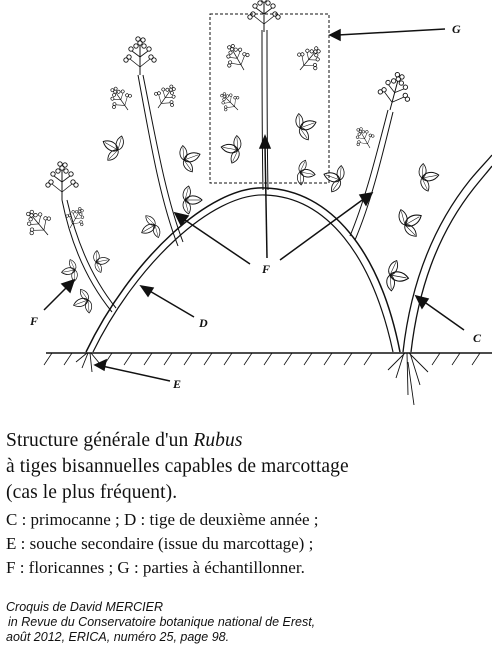 The width and height of the screenshot is (492, 664). I want to click on caption-genus: Rubus, so click(218, 440).